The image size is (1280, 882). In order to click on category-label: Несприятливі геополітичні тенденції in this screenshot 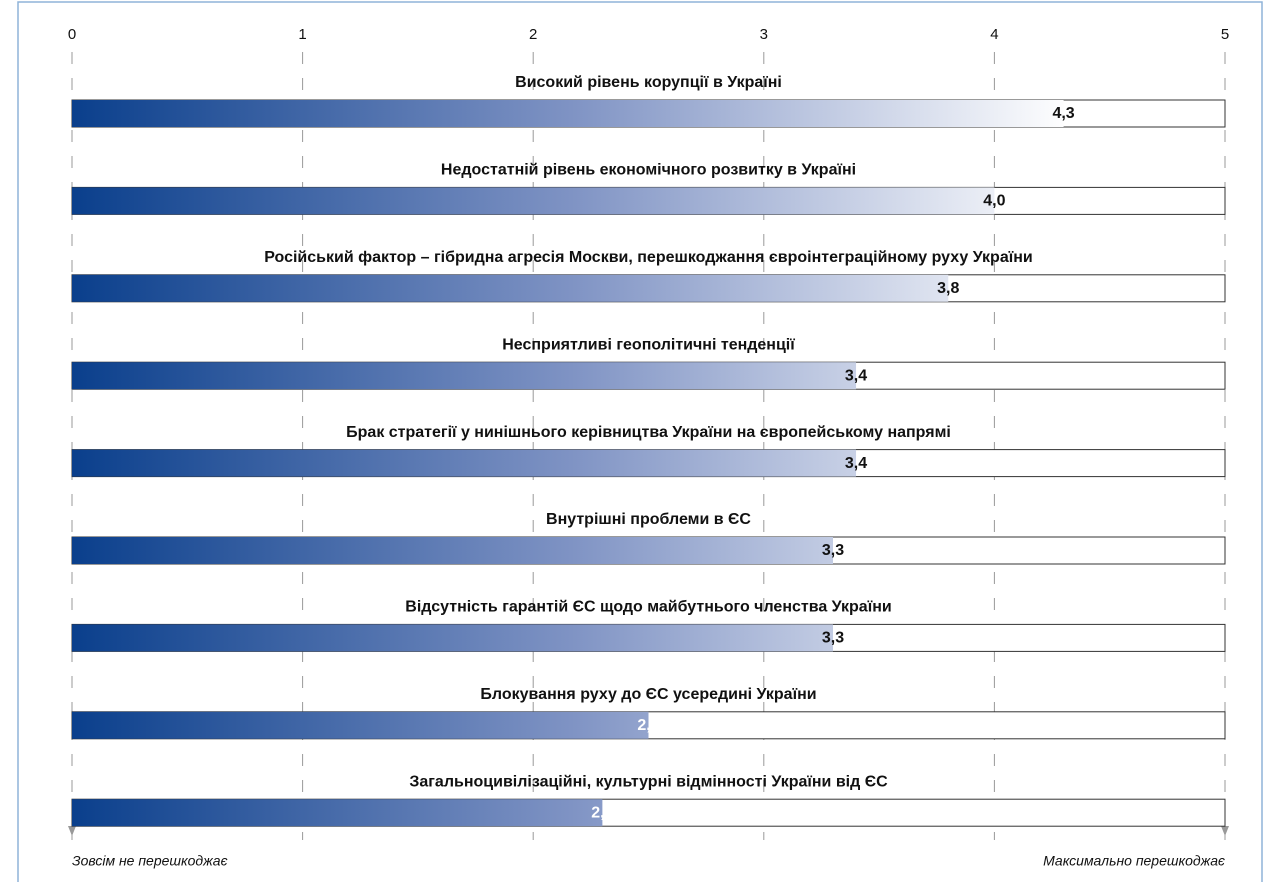, I will do `click(648, 344)`.